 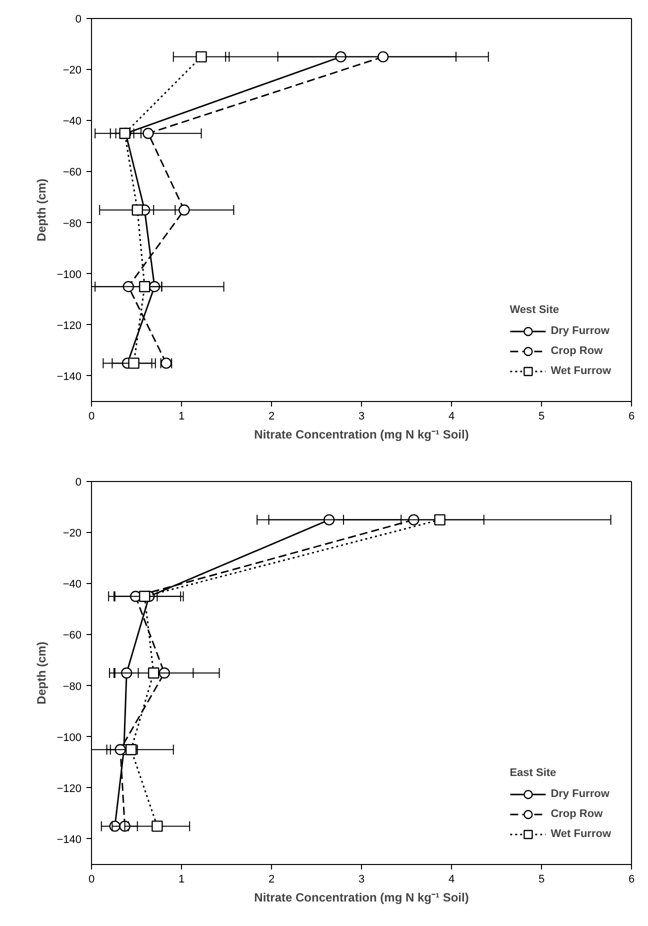 I want to click on legend-title: East Site, so click(x=534, y=773).